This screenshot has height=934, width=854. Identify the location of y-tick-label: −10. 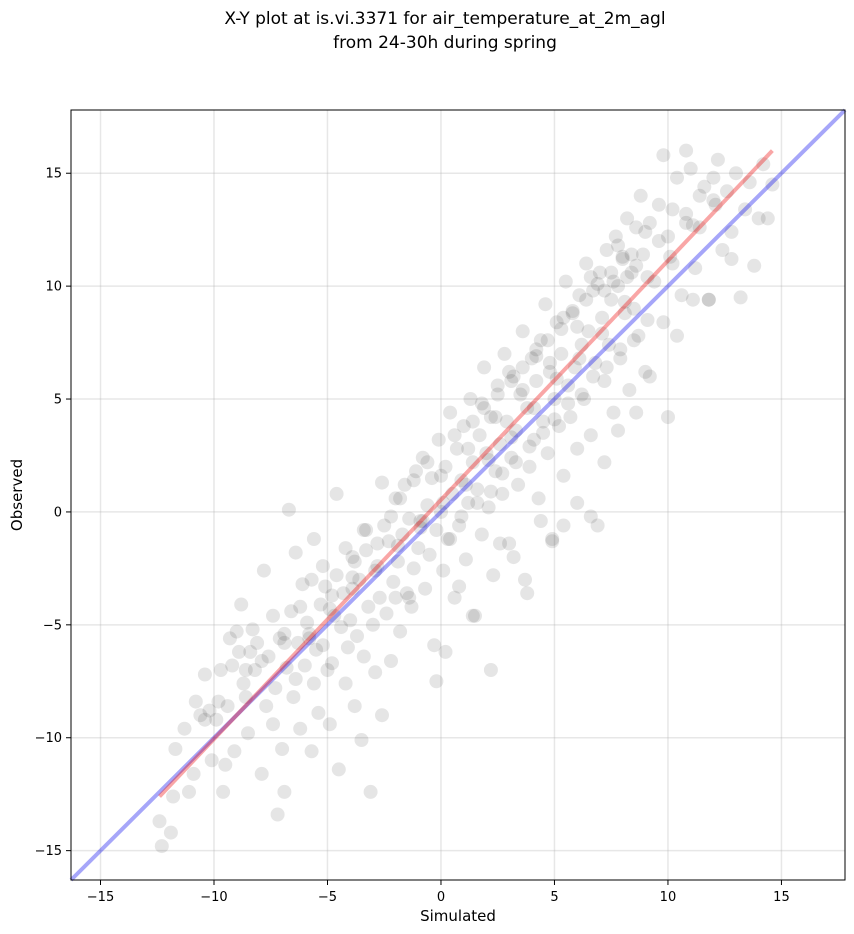
(48, 738).